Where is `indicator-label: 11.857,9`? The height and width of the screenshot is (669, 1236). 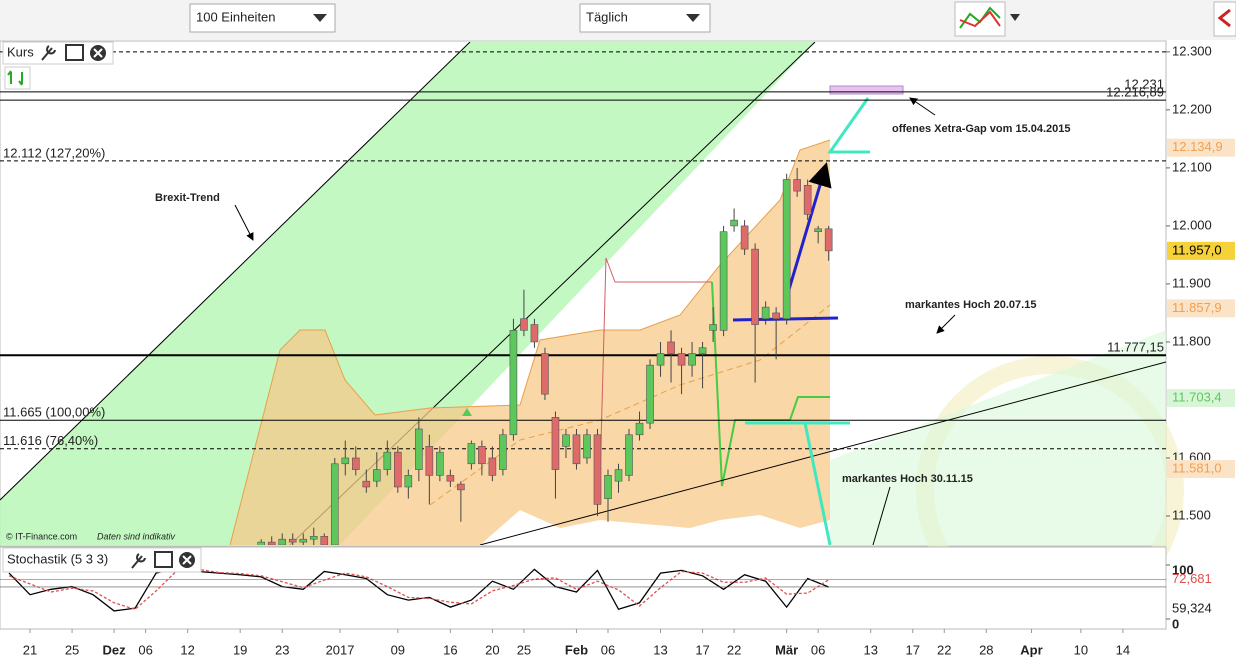 indicator-label: 11.857,9 is located at coordinates (1197, 307).